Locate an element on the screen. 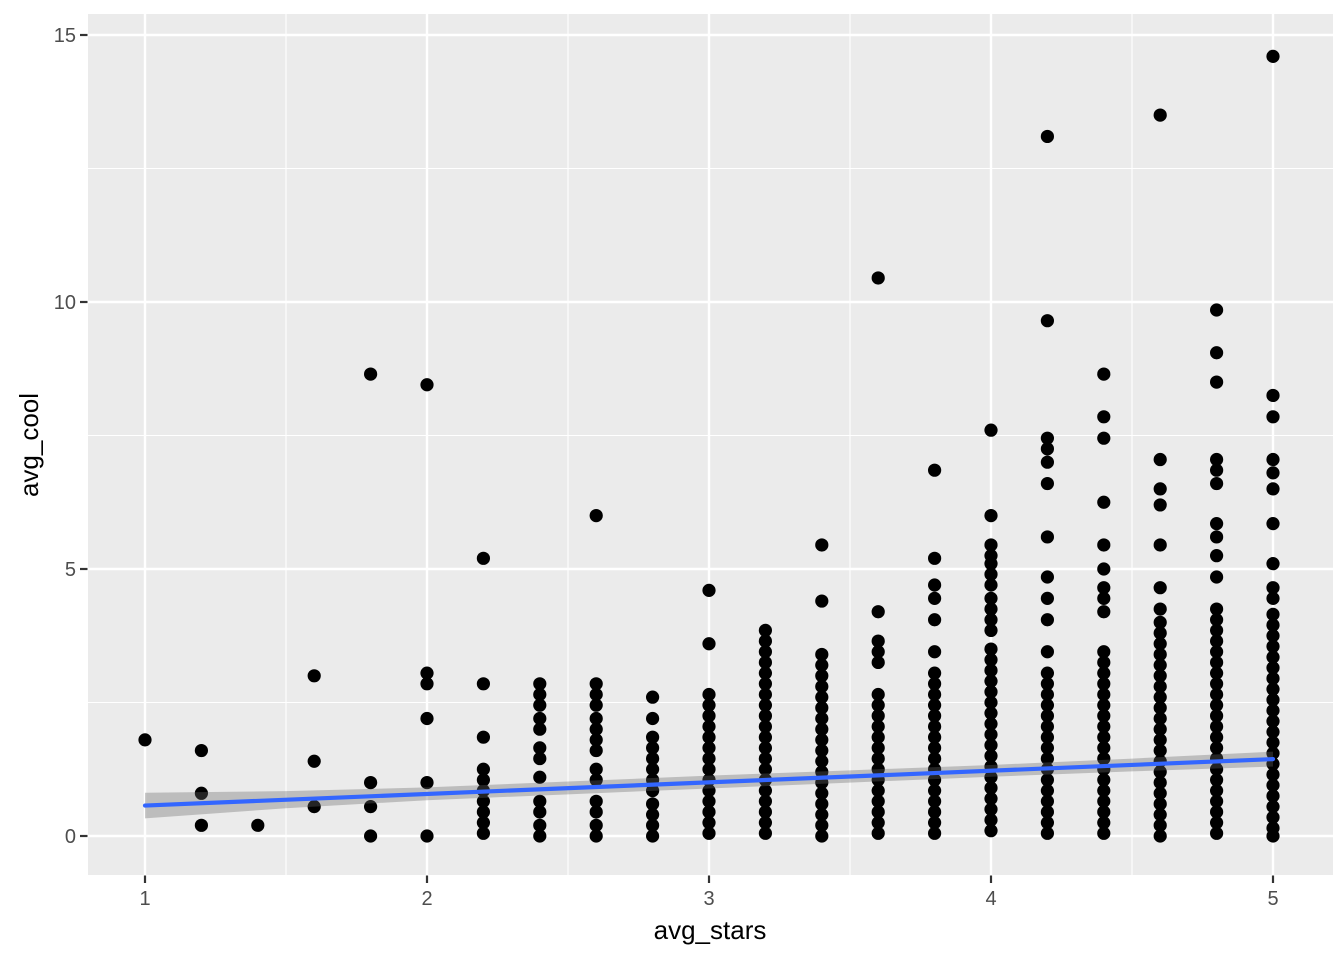 Image resolution: width=1344 pixels, height=960 pixels. y-tick-labels: 0 5 10 15 is located at coordinates (65, 436).